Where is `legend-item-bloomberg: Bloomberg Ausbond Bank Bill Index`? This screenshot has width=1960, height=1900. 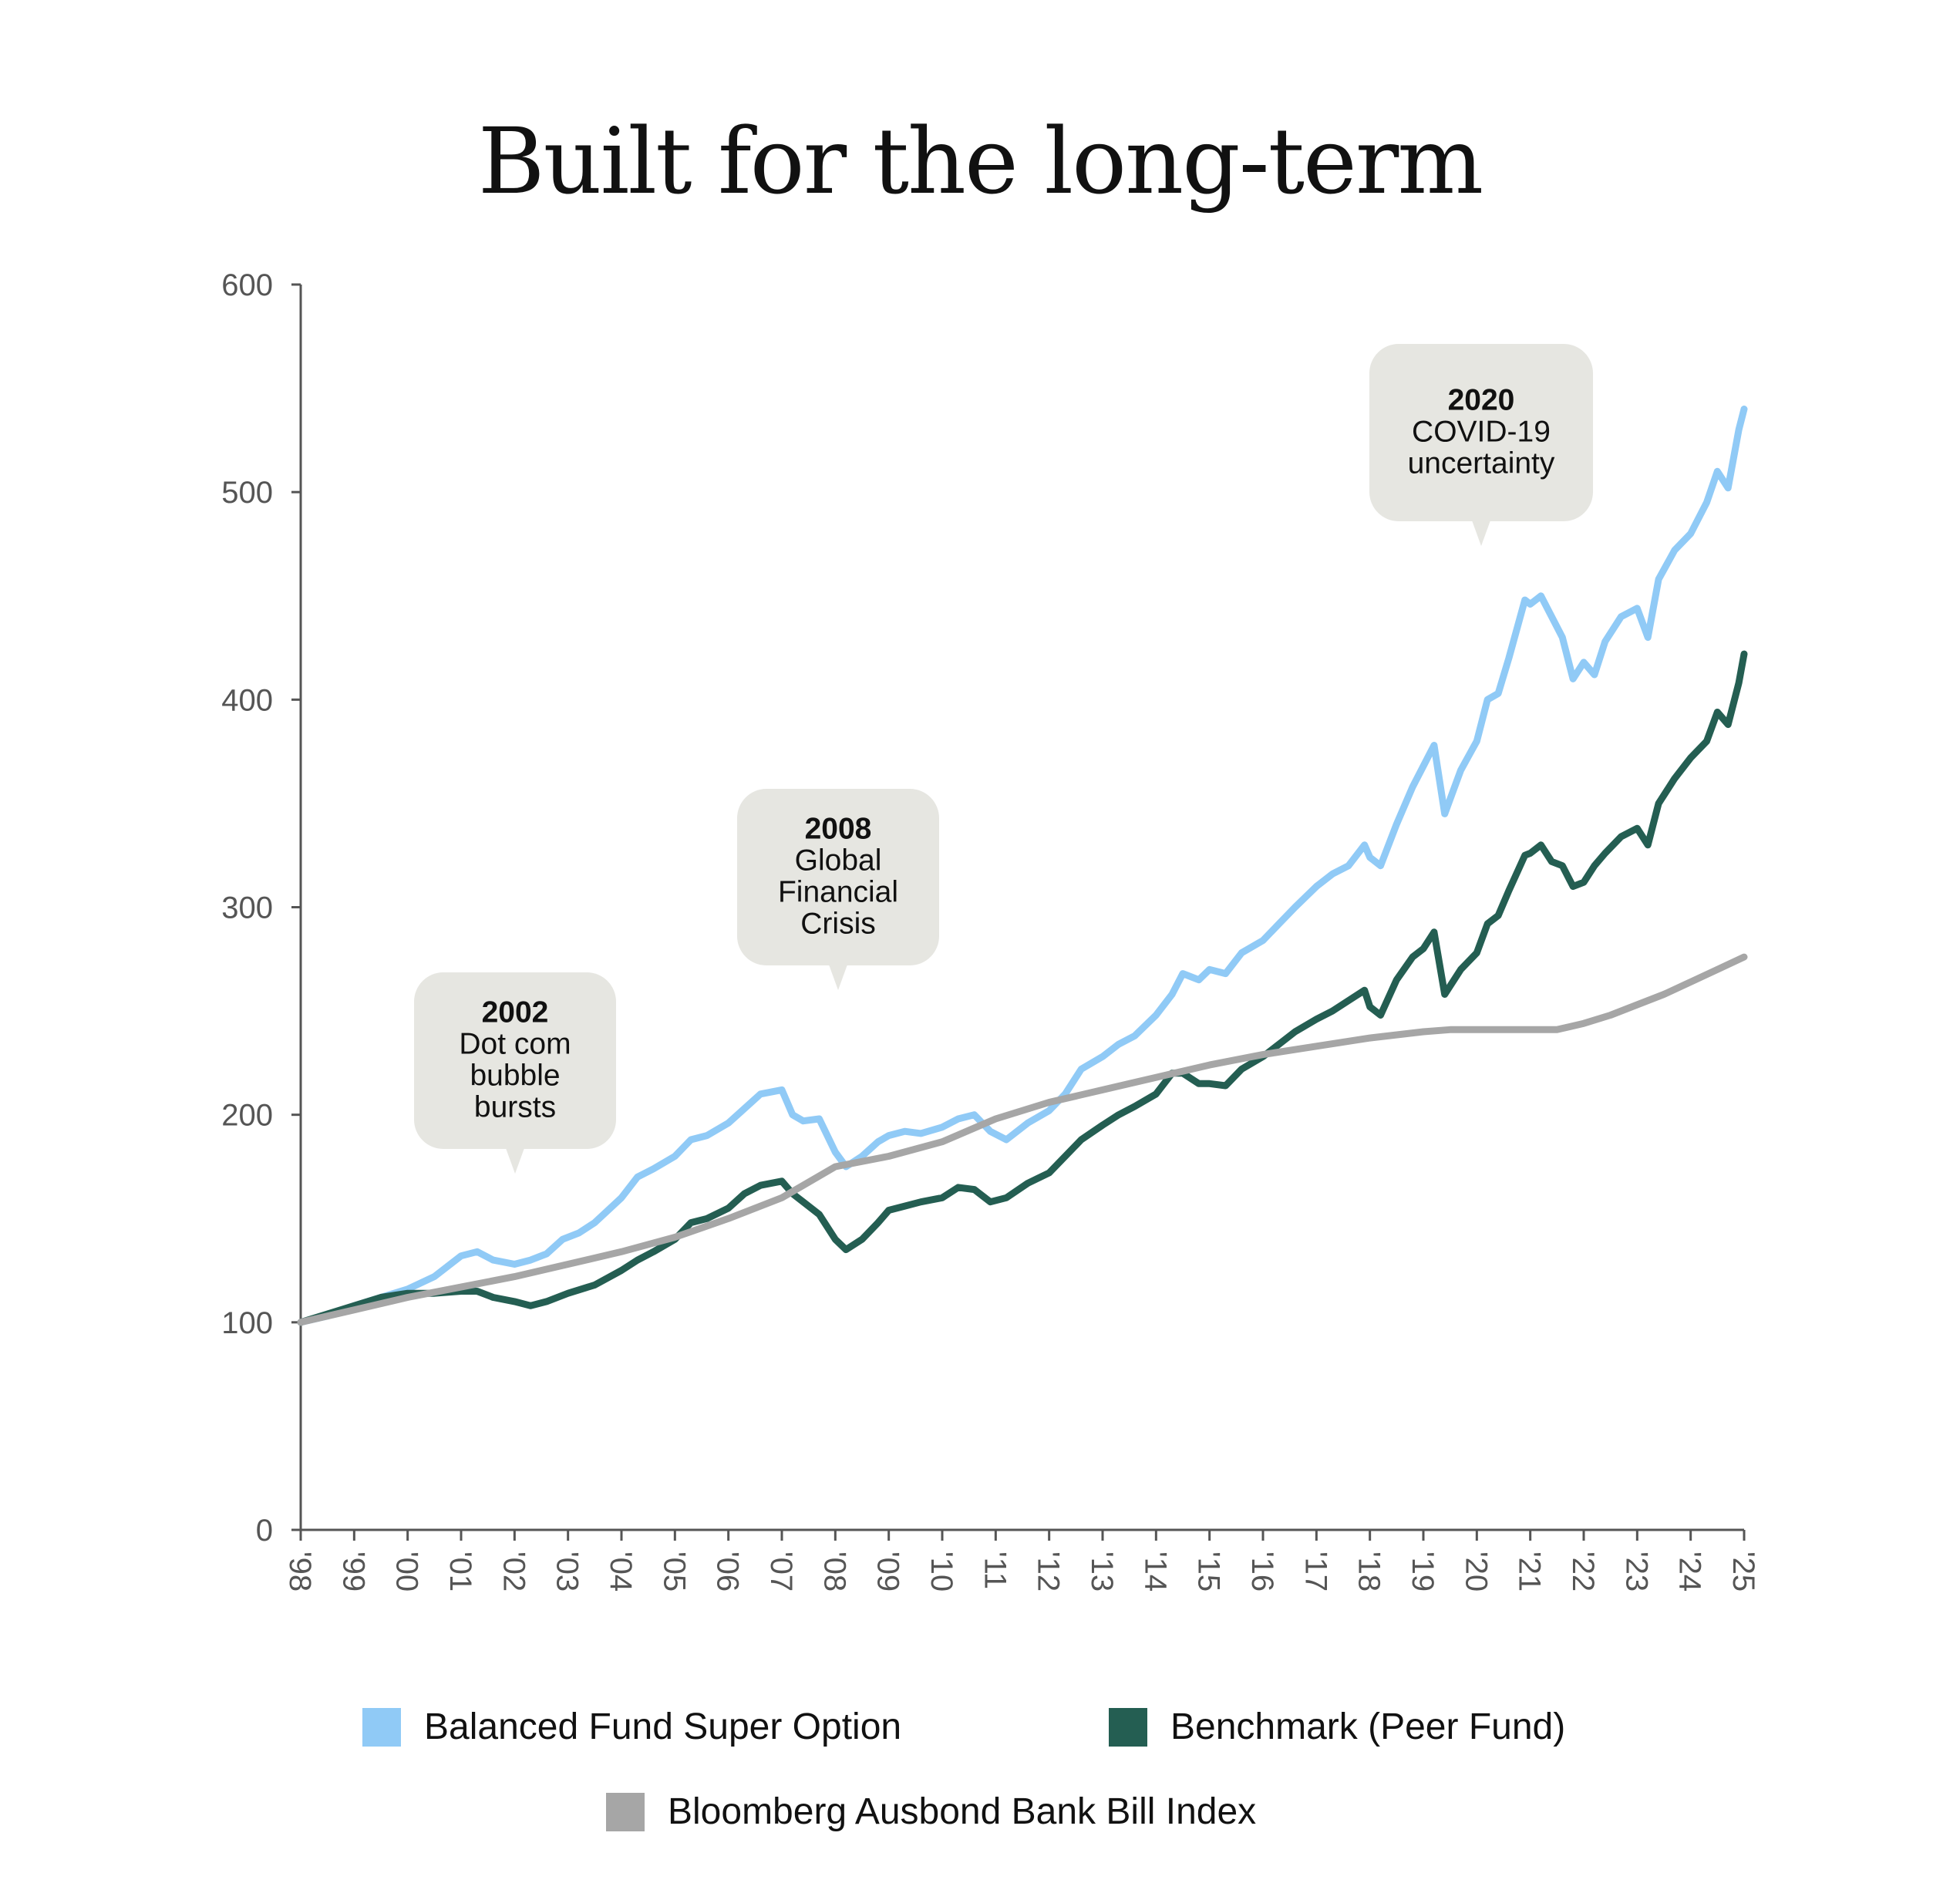
legend-item-bloomberg: Bloomberg Ausbond Bank Bill Index is located at coordinates (931, 1812).